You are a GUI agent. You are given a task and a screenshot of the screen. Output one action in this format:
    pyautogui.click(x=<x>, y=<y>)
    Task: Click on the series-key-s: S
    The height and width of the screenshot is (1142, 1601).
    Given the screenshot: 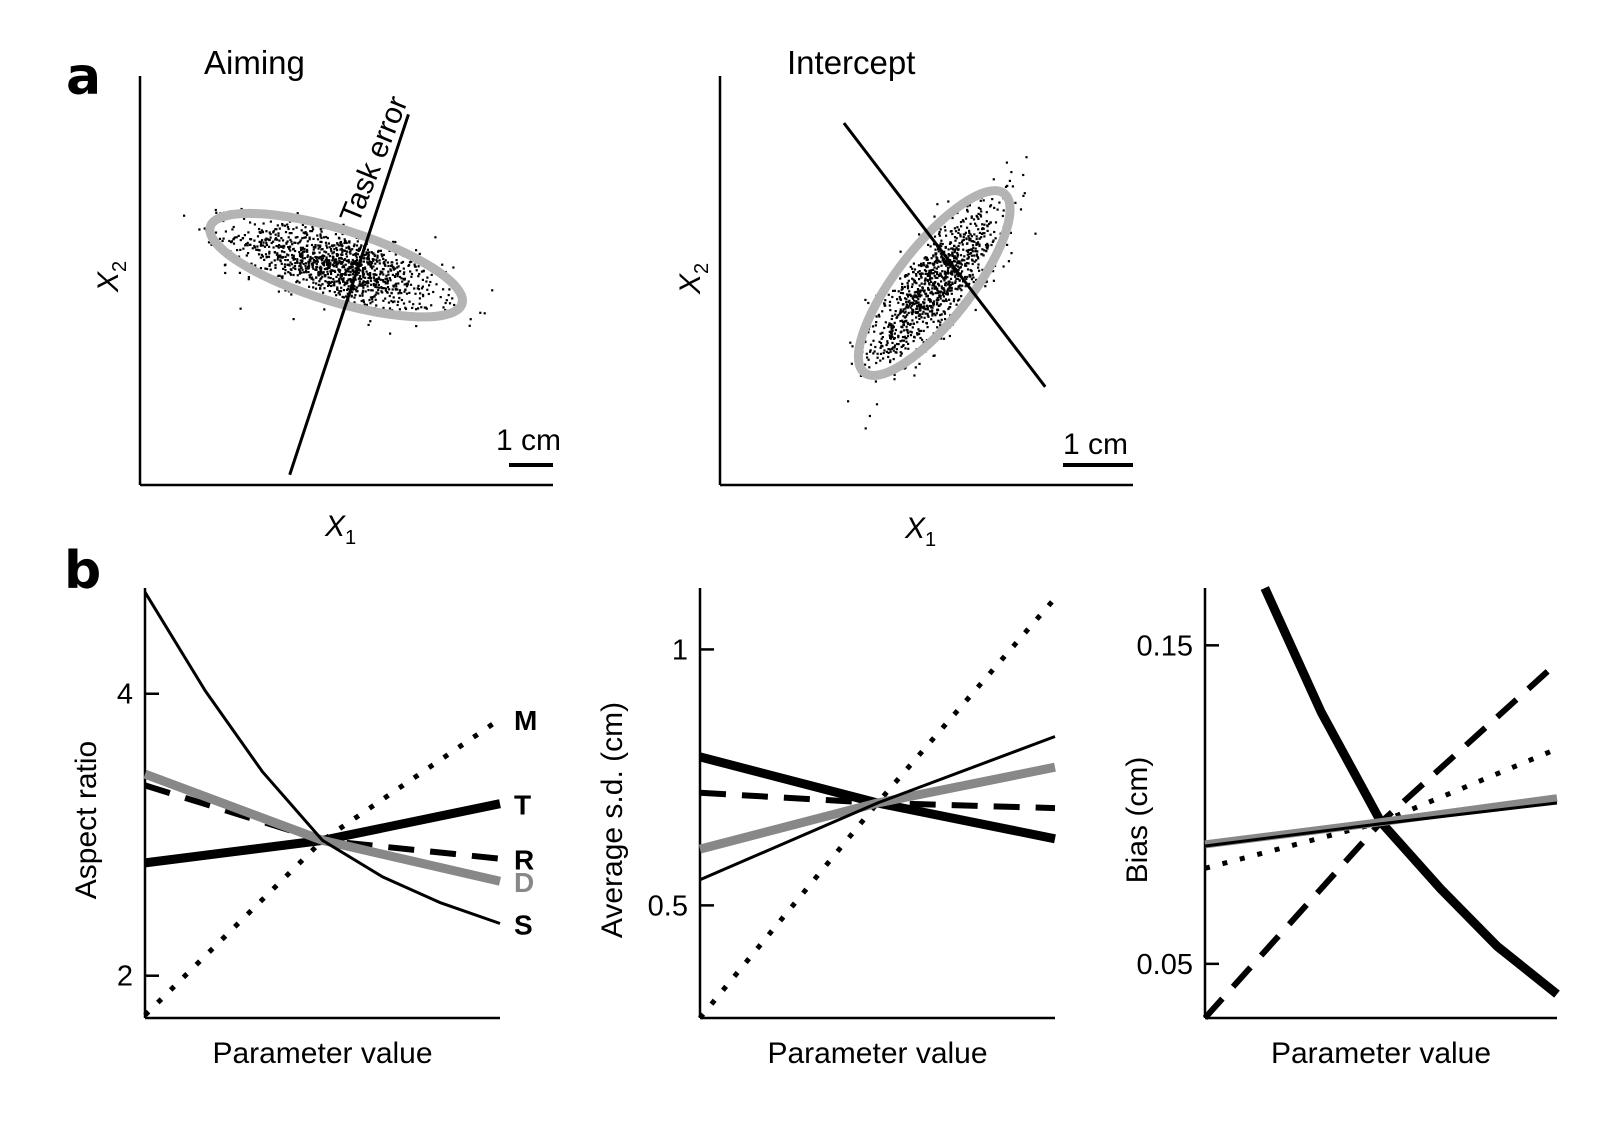 What is the action you would take?
    pyautogui.click(x=523, y=925)
    